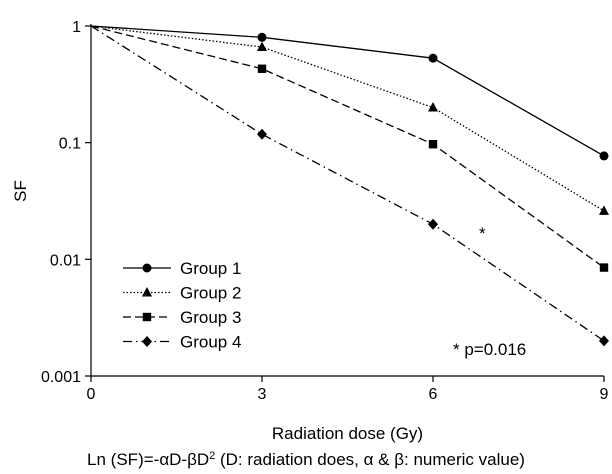 The image size is (612, 474). What do you see at coordinates (604, 394) in the screenshot?
I see `x-tick-label: 9` at bounding box center [604, 394].